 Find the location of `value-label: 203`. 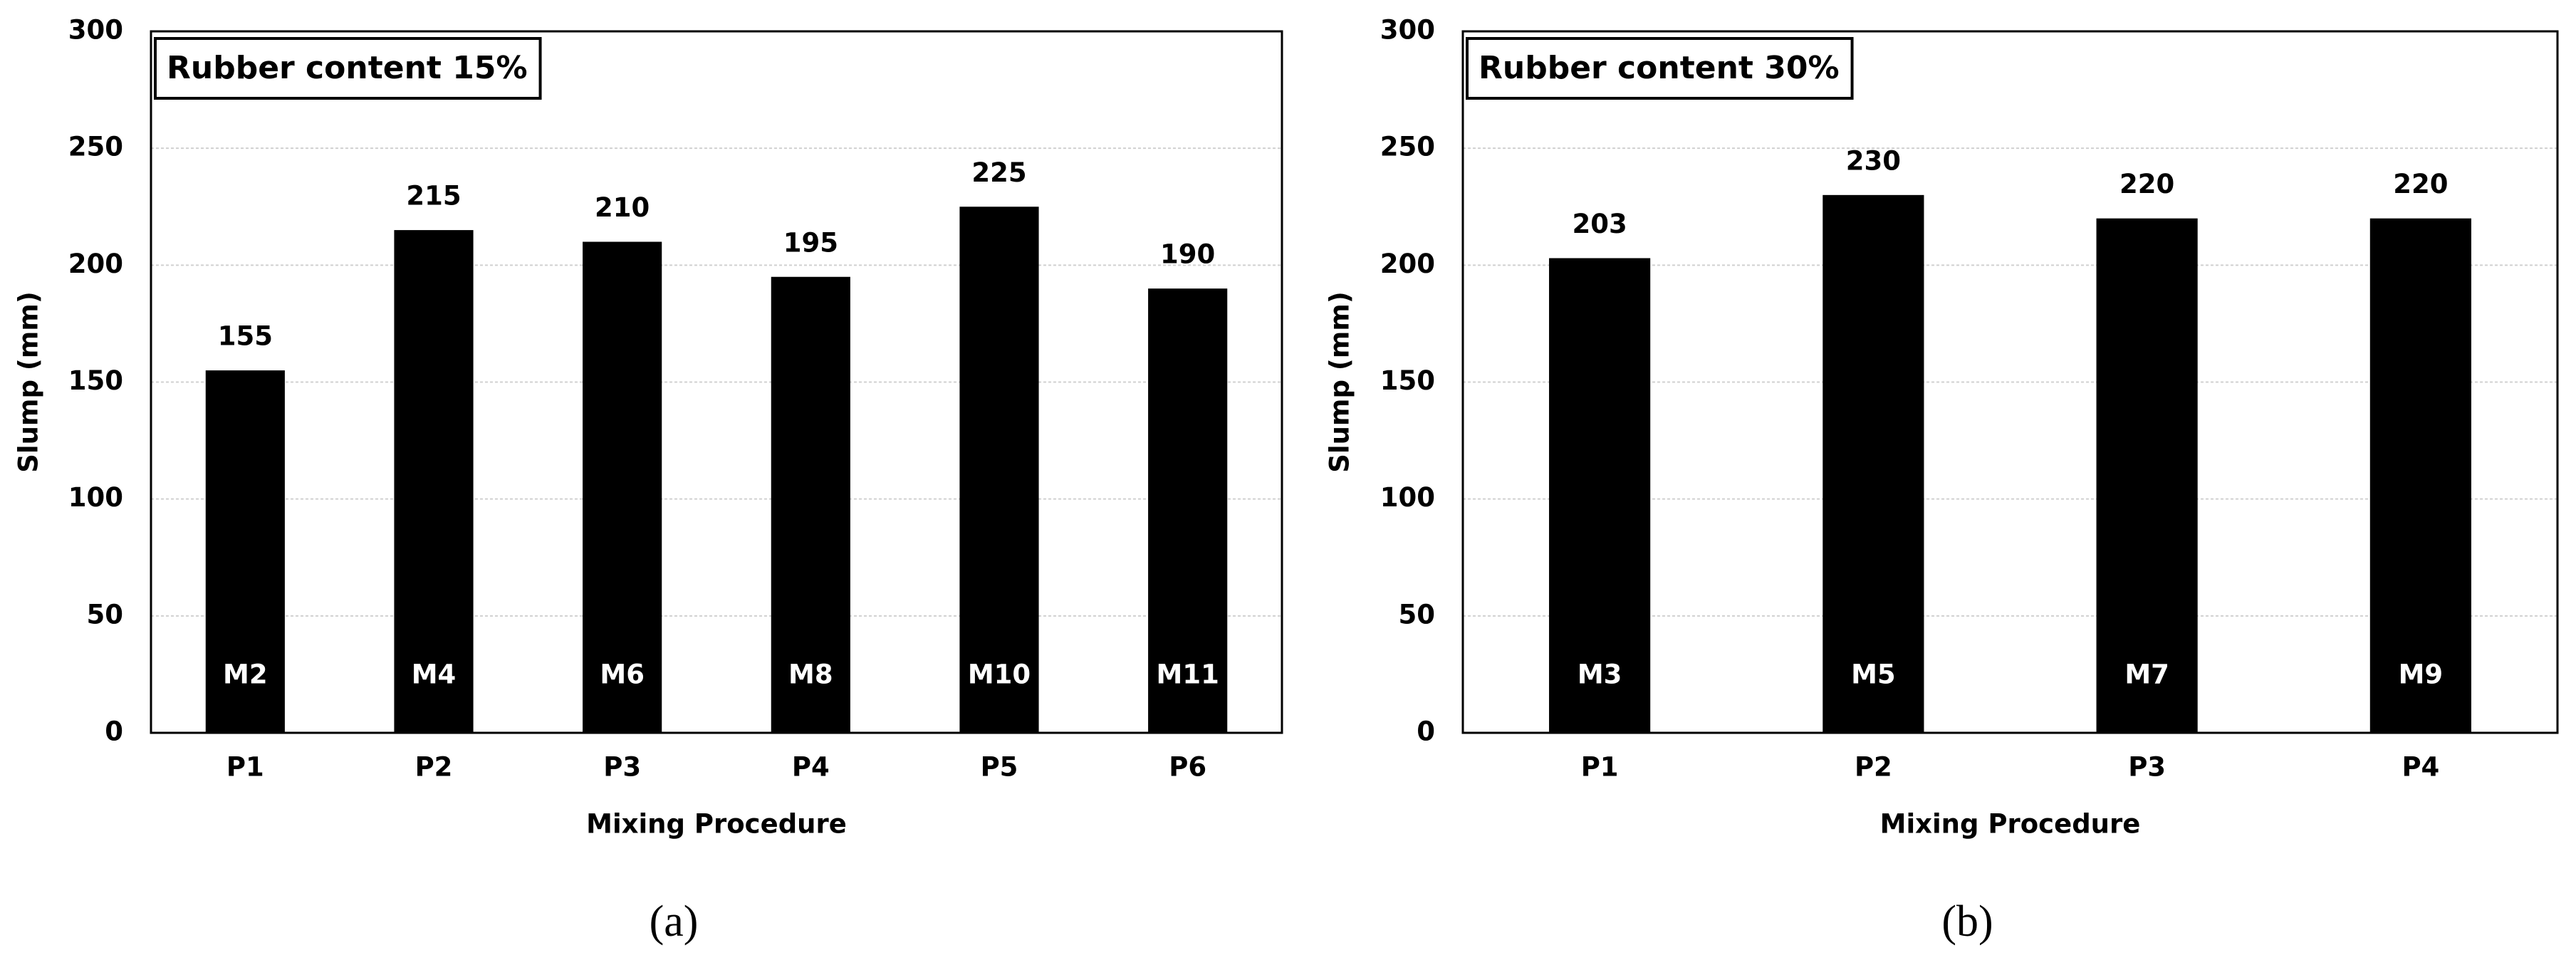

value-label: 203 is located at coordinates (1600, 224).